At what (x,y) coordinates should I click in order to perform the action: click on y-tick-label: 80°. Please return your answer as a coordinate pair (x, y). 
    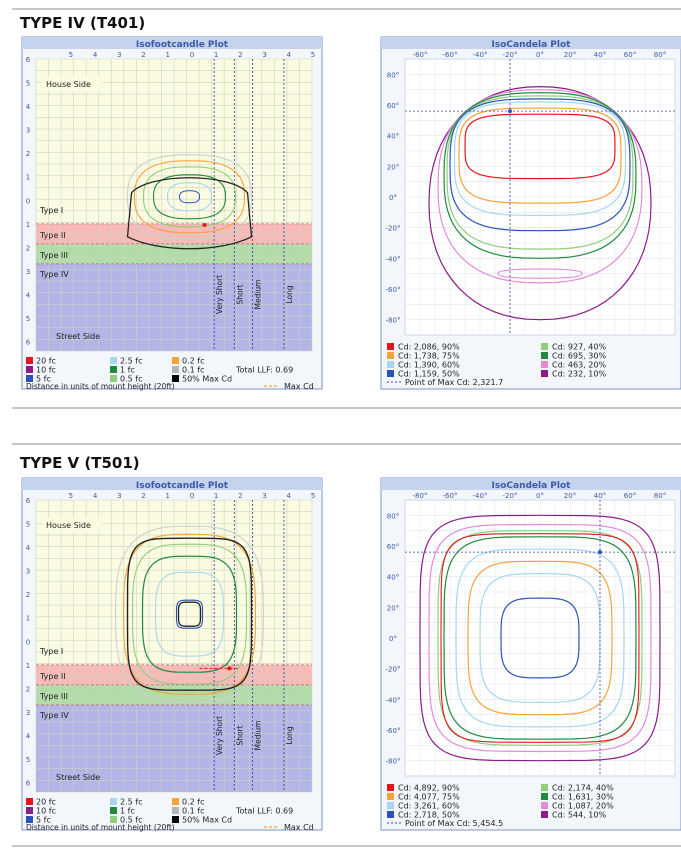
    Looking at the image, I should click on (393, 516).